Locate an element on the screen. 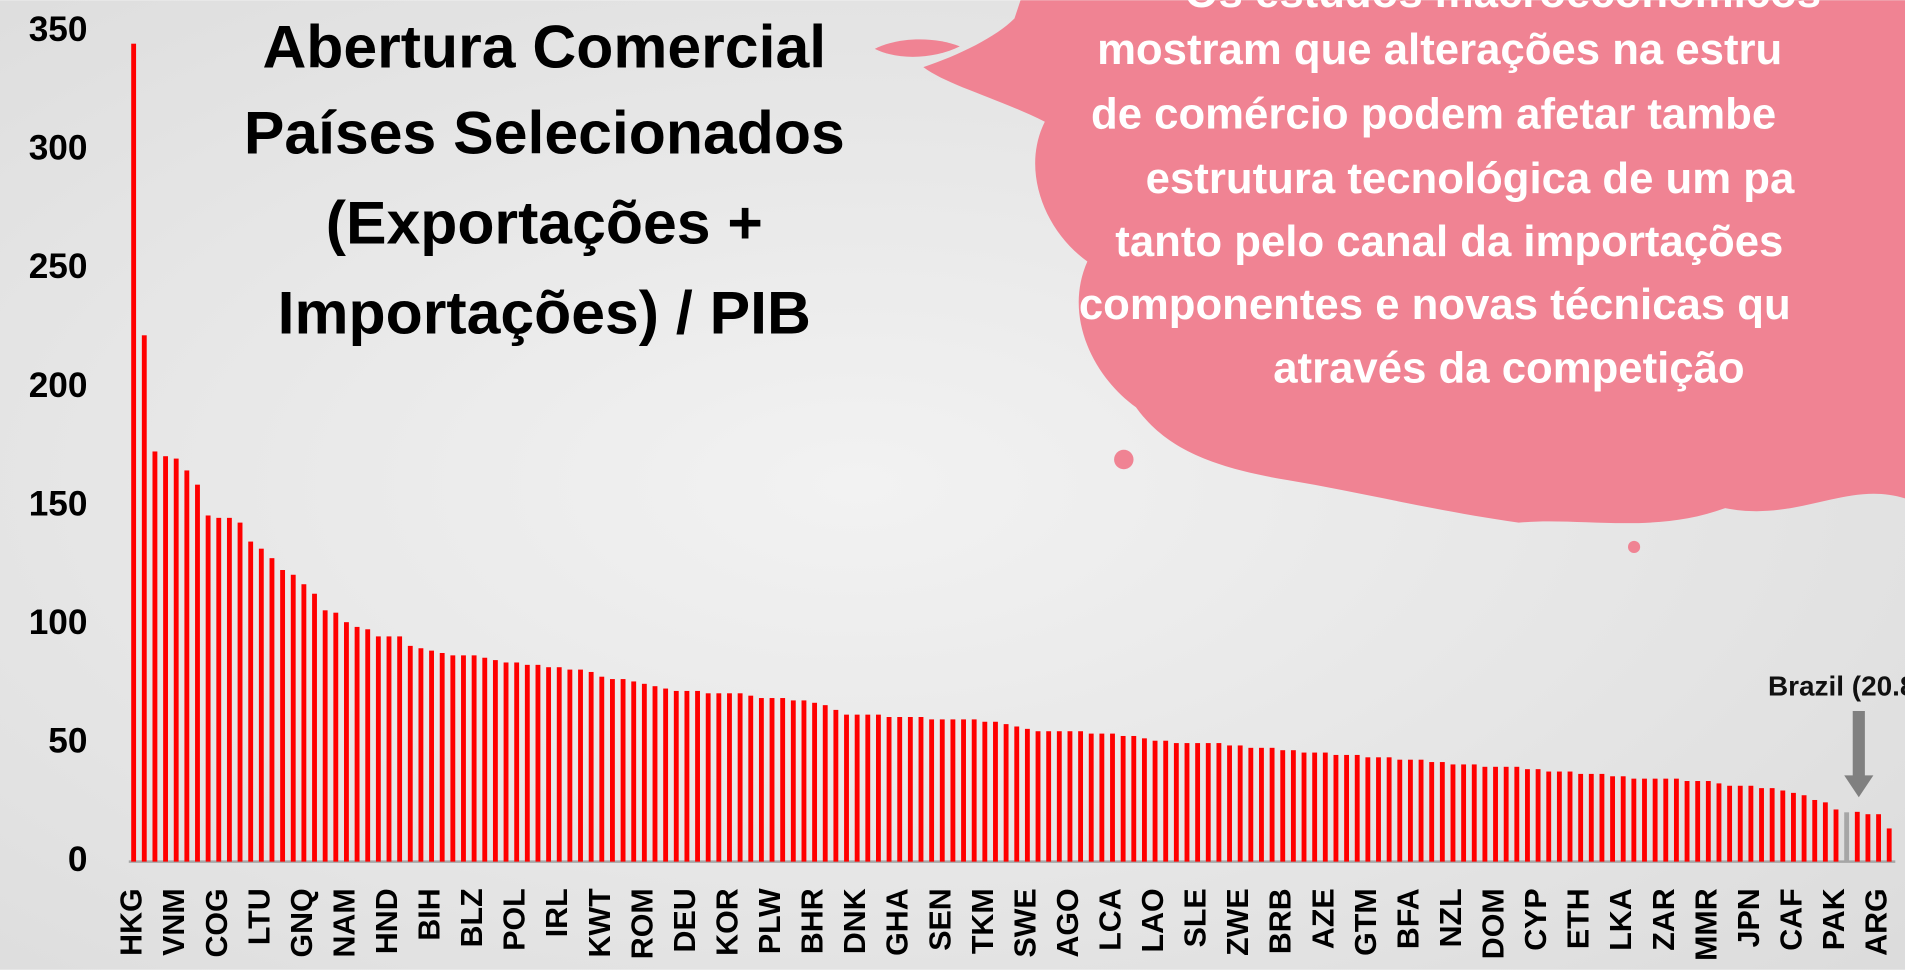  chart-title: Países Selecionados is located at coordinates (544, 133).